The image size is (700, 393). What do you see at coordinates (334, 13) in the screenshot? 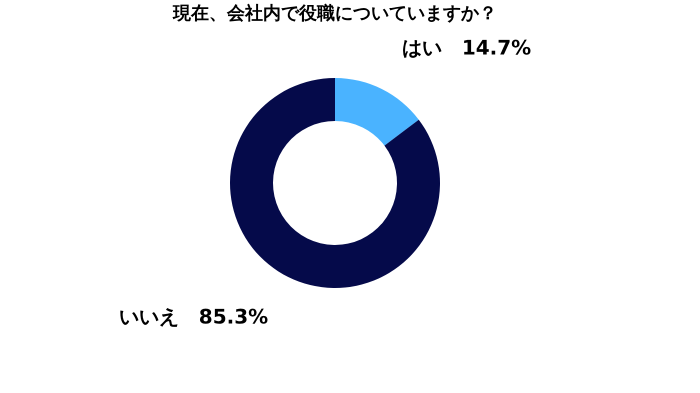
I see `chart-title: 現在、会社内で役職についていますか？` at bounding box center [334, 13].